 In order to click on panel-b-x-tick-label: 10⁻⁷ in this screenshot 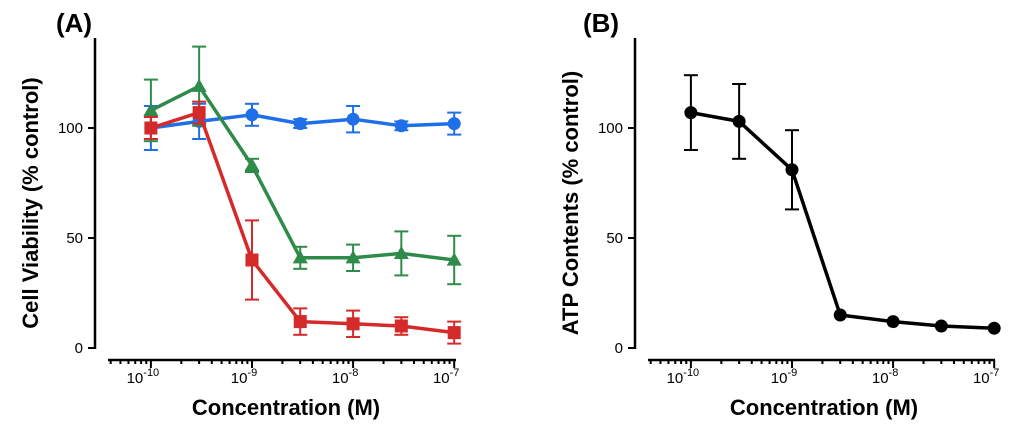, I will do `click(986, 377)`.